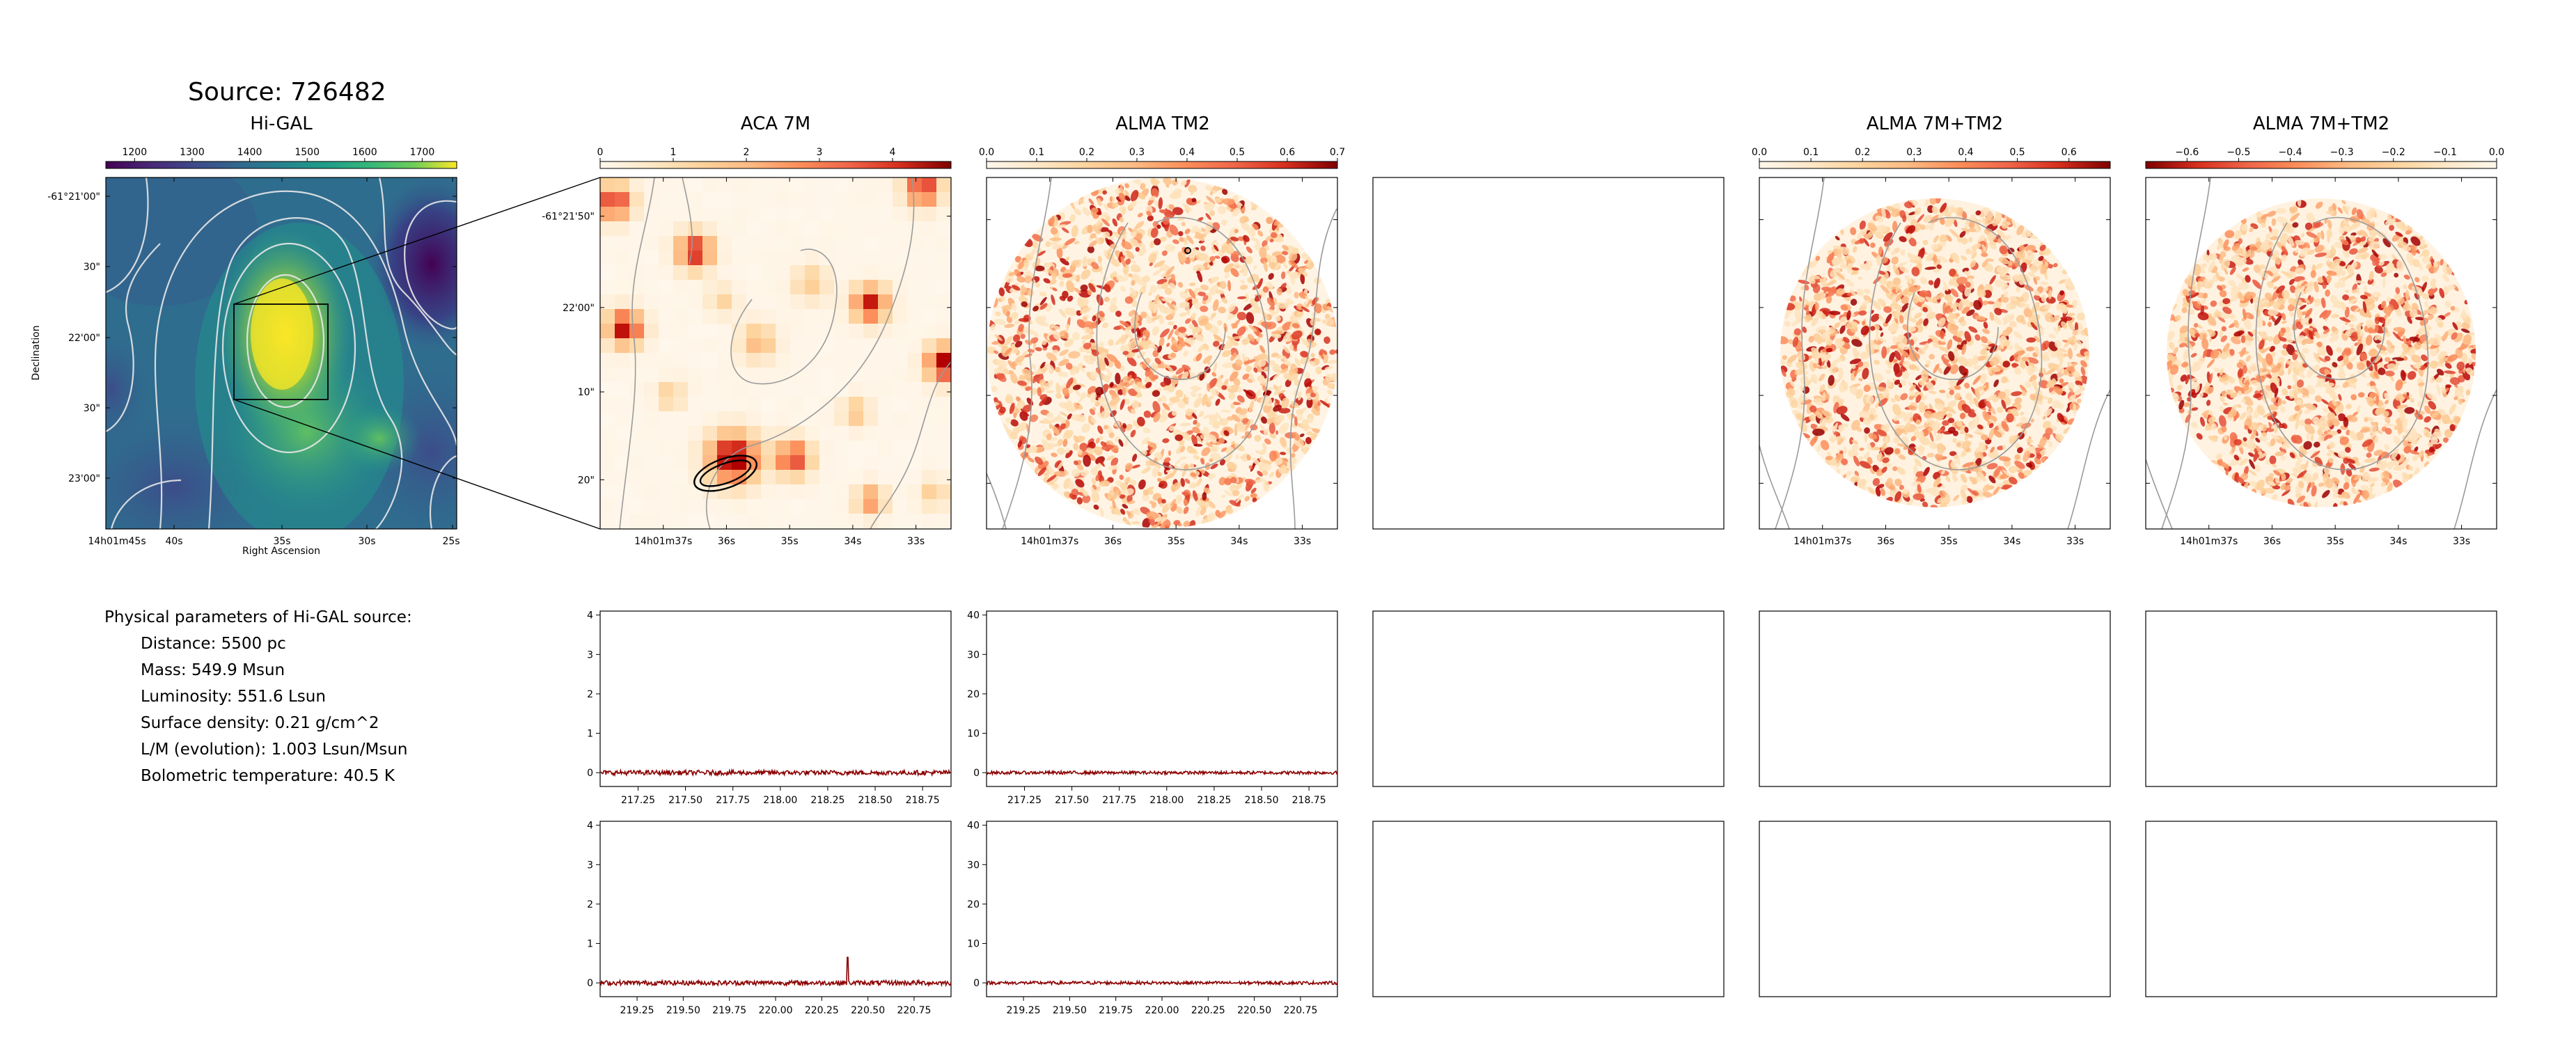  I want to click on colorbar-tick-label: −0.5, so click(2238, 152).